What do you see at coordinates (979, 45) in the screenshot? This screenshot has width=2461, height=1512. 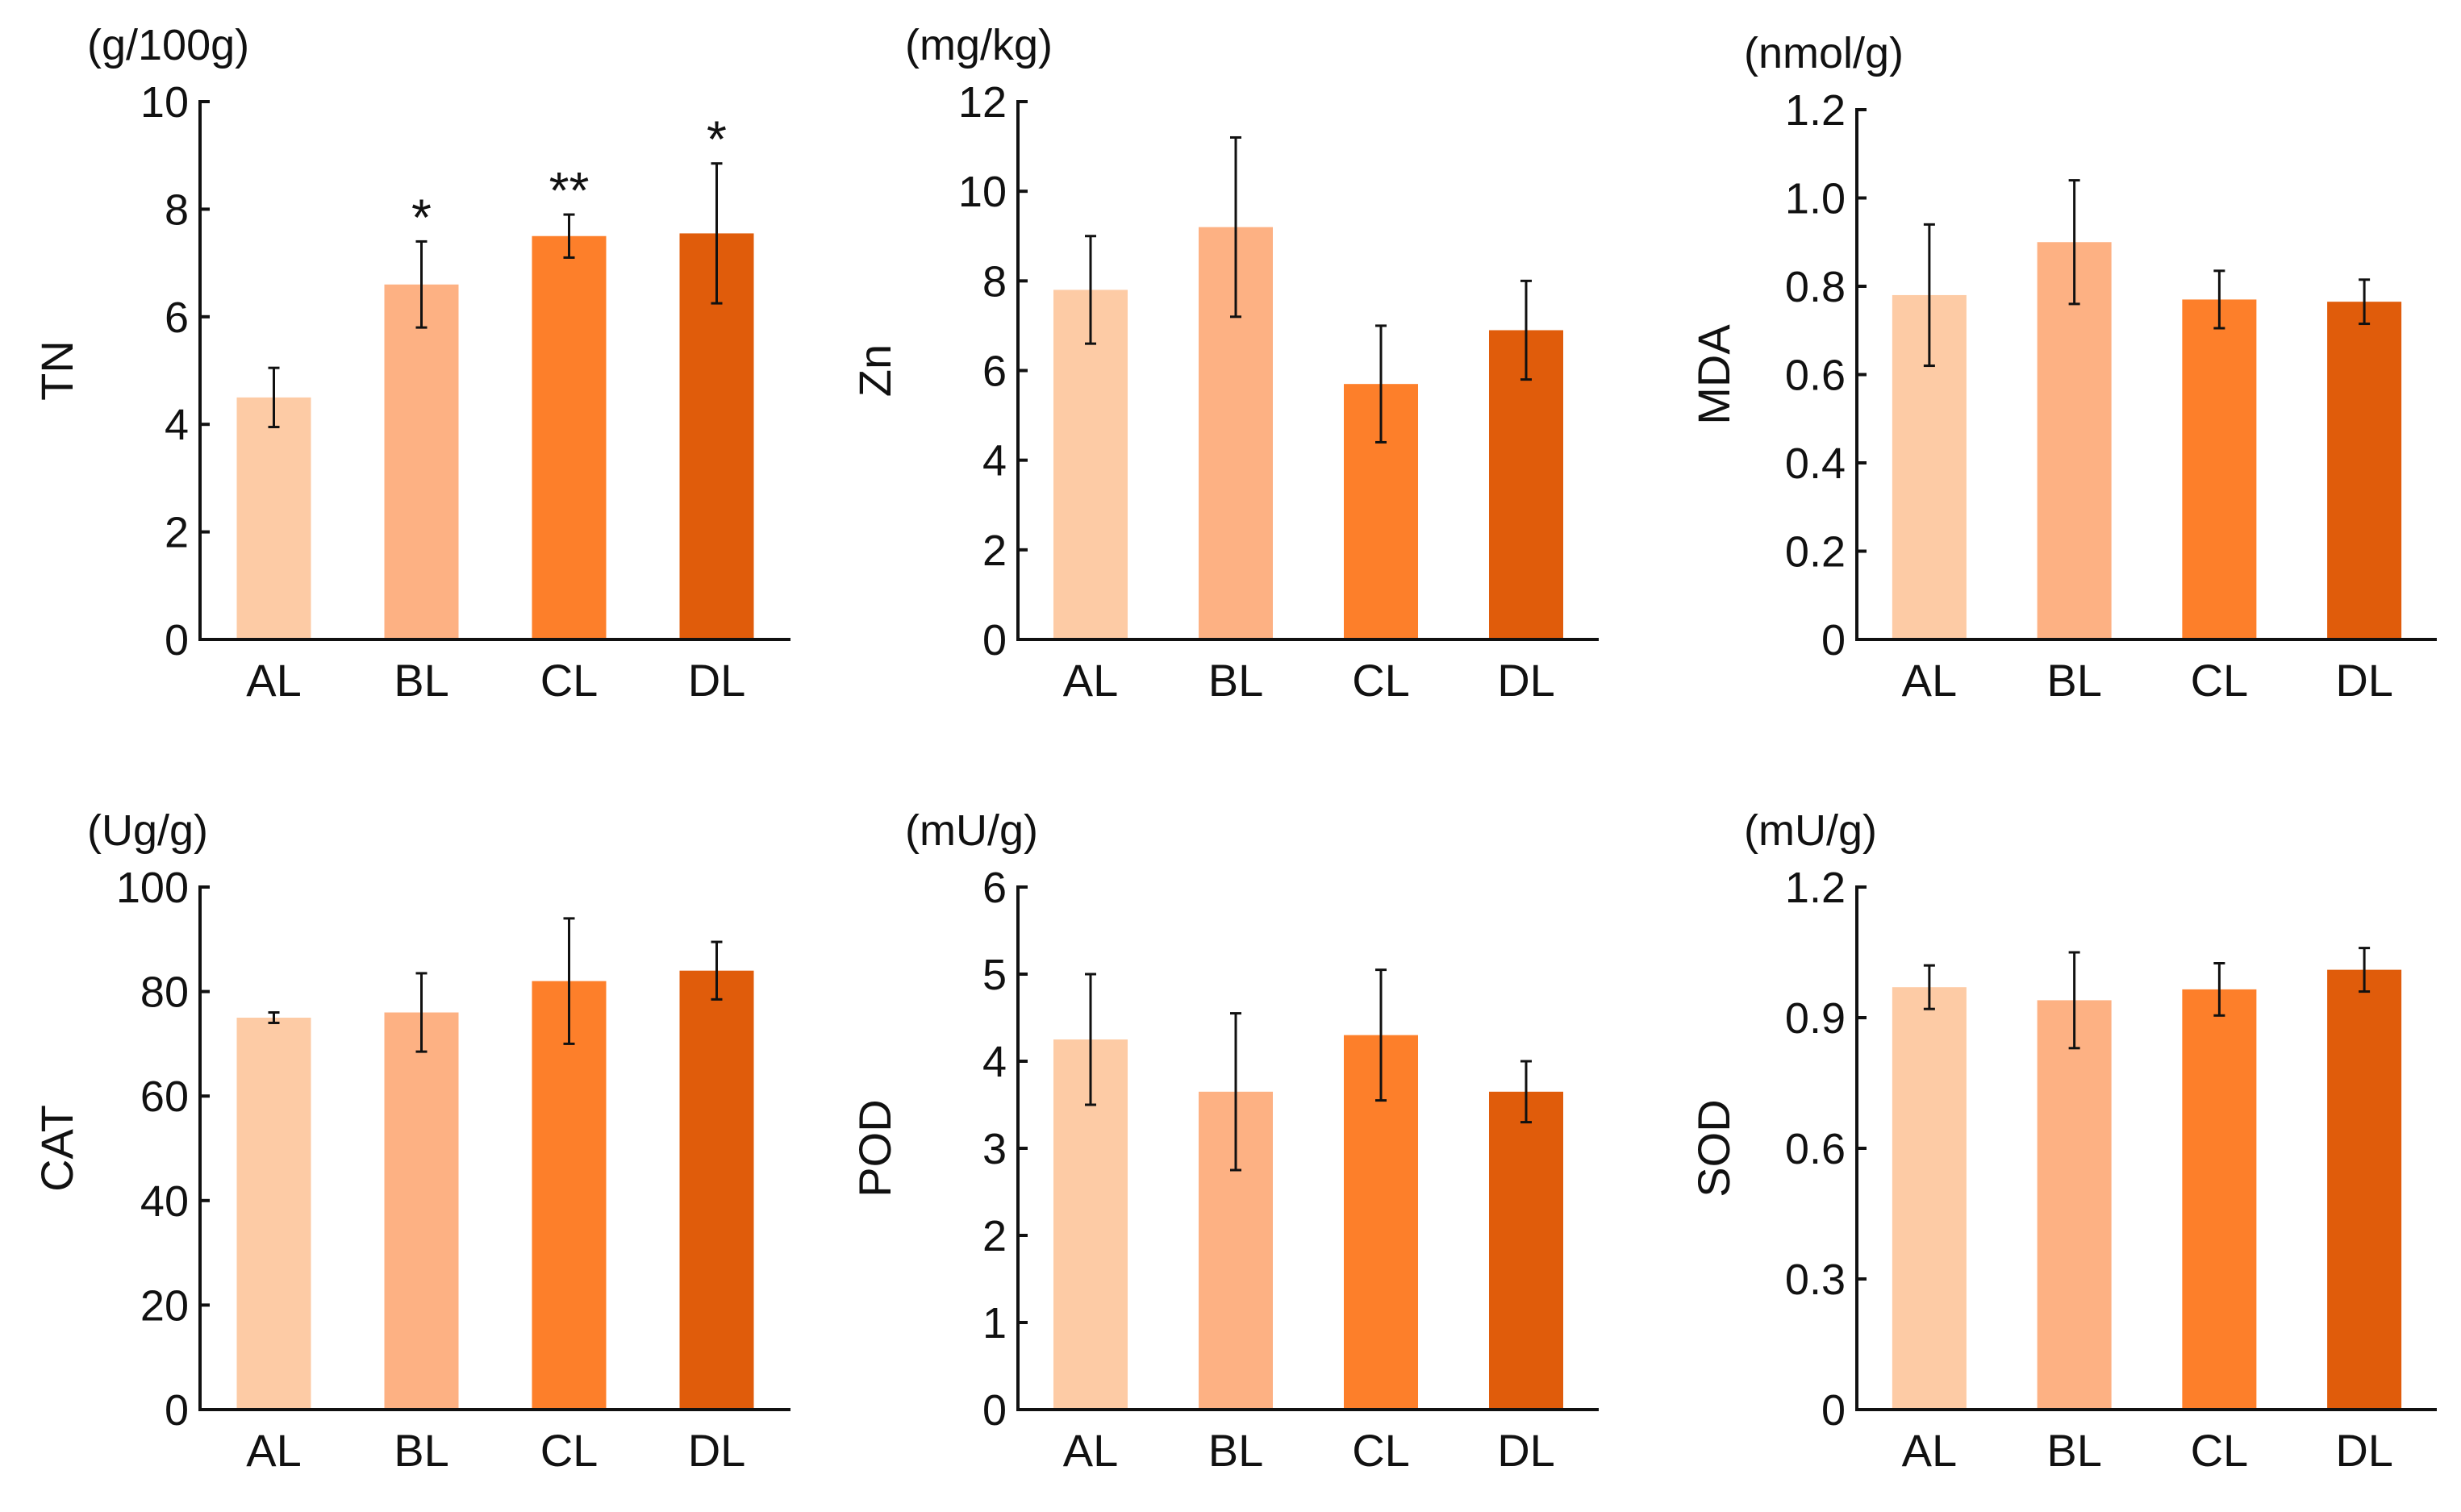 I see `unit-label: (mg/kg)` at bounding box center [979, 45].